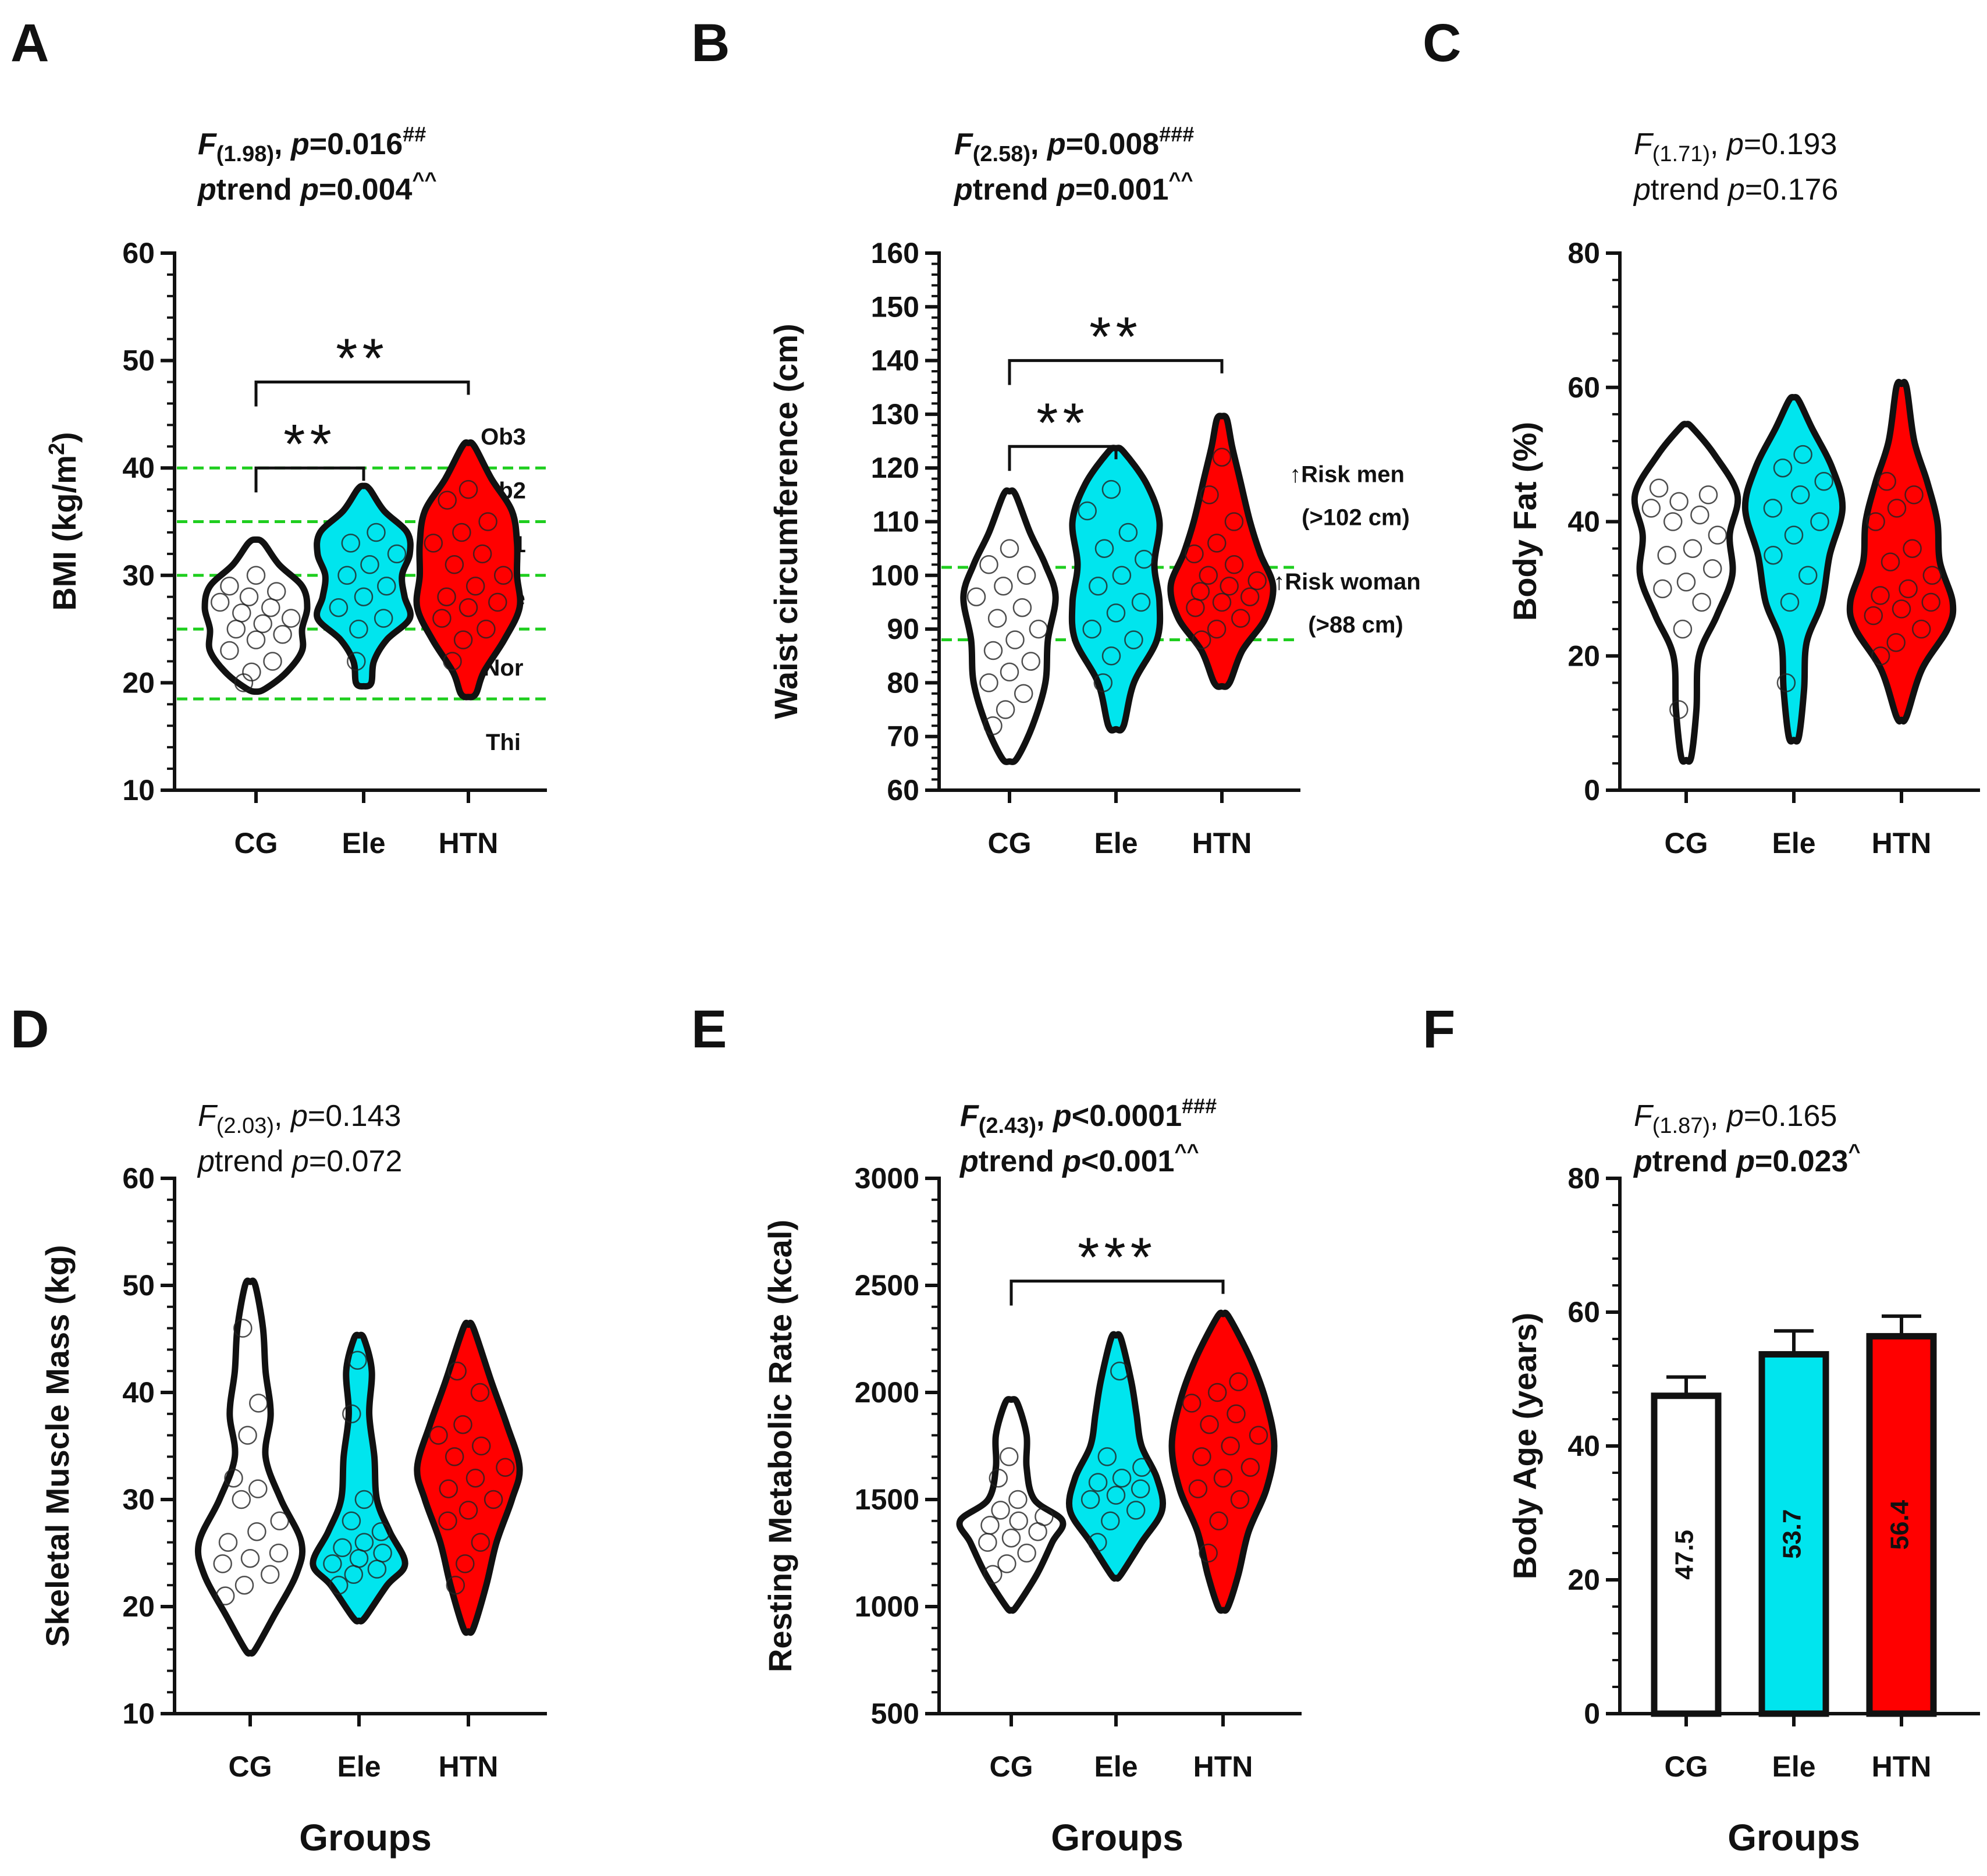 The image size is (1987, 1876). Describe the element at coordinates (503, 742) in the screenshot. I see `category-label-thi: Thi` at that location.